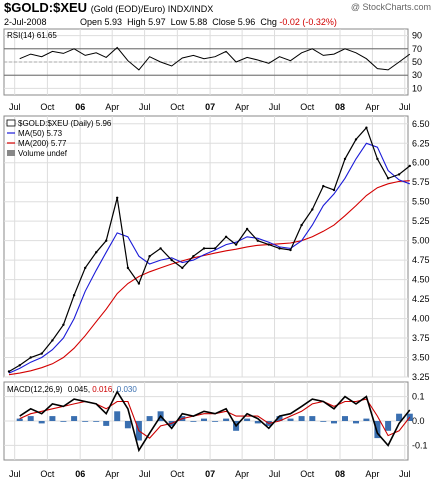 The height and width of the screenshot is (487, 437). I want to click on y-tick-label: 5.00, so click(421, 241).